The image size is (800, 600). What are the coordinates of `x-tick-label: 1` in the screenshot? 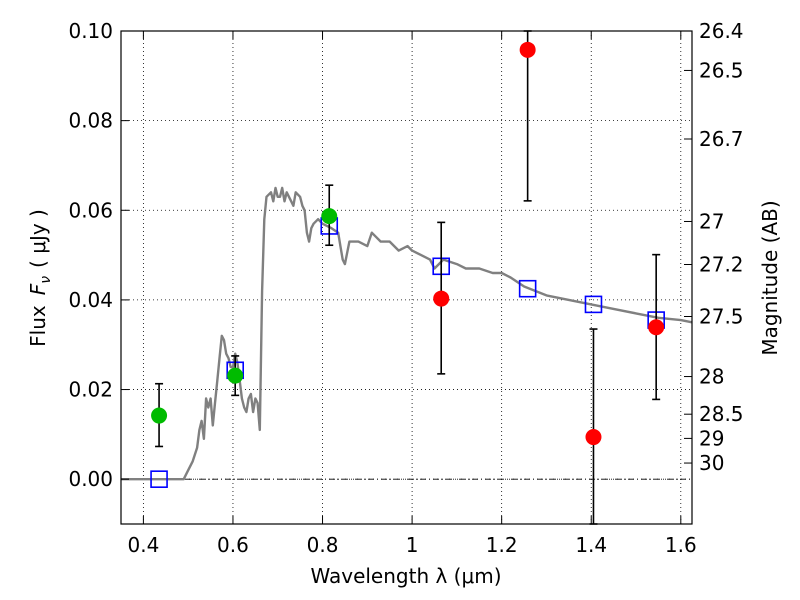 It's located at (412, 545).